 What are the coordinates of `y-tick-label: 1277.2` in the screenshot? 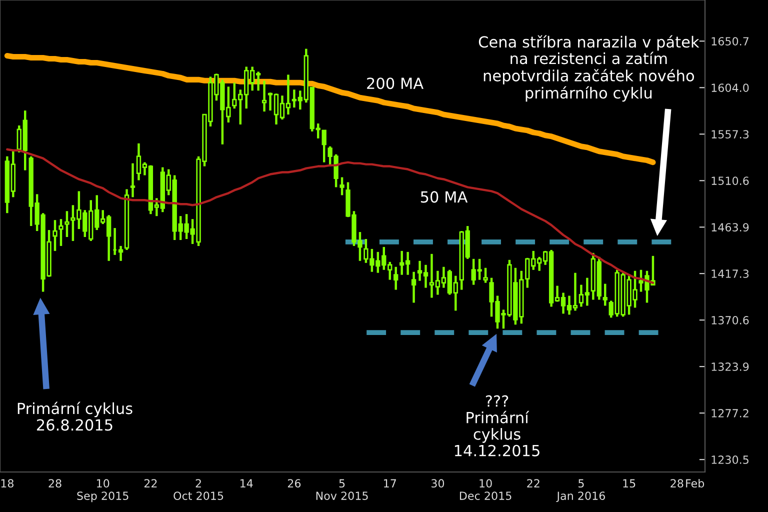 It's located at (730, 413).